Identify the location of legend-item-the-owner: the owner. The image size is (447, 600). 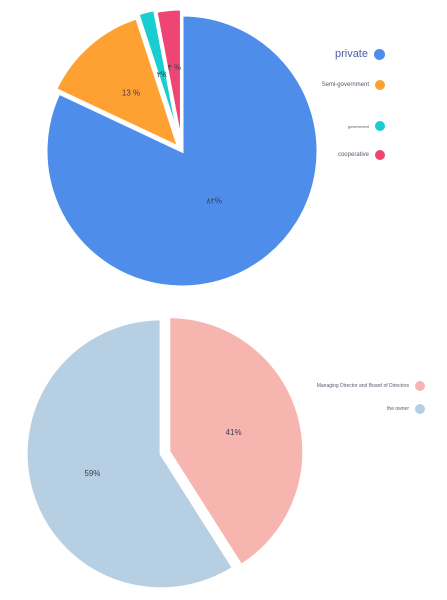
(406, 409).